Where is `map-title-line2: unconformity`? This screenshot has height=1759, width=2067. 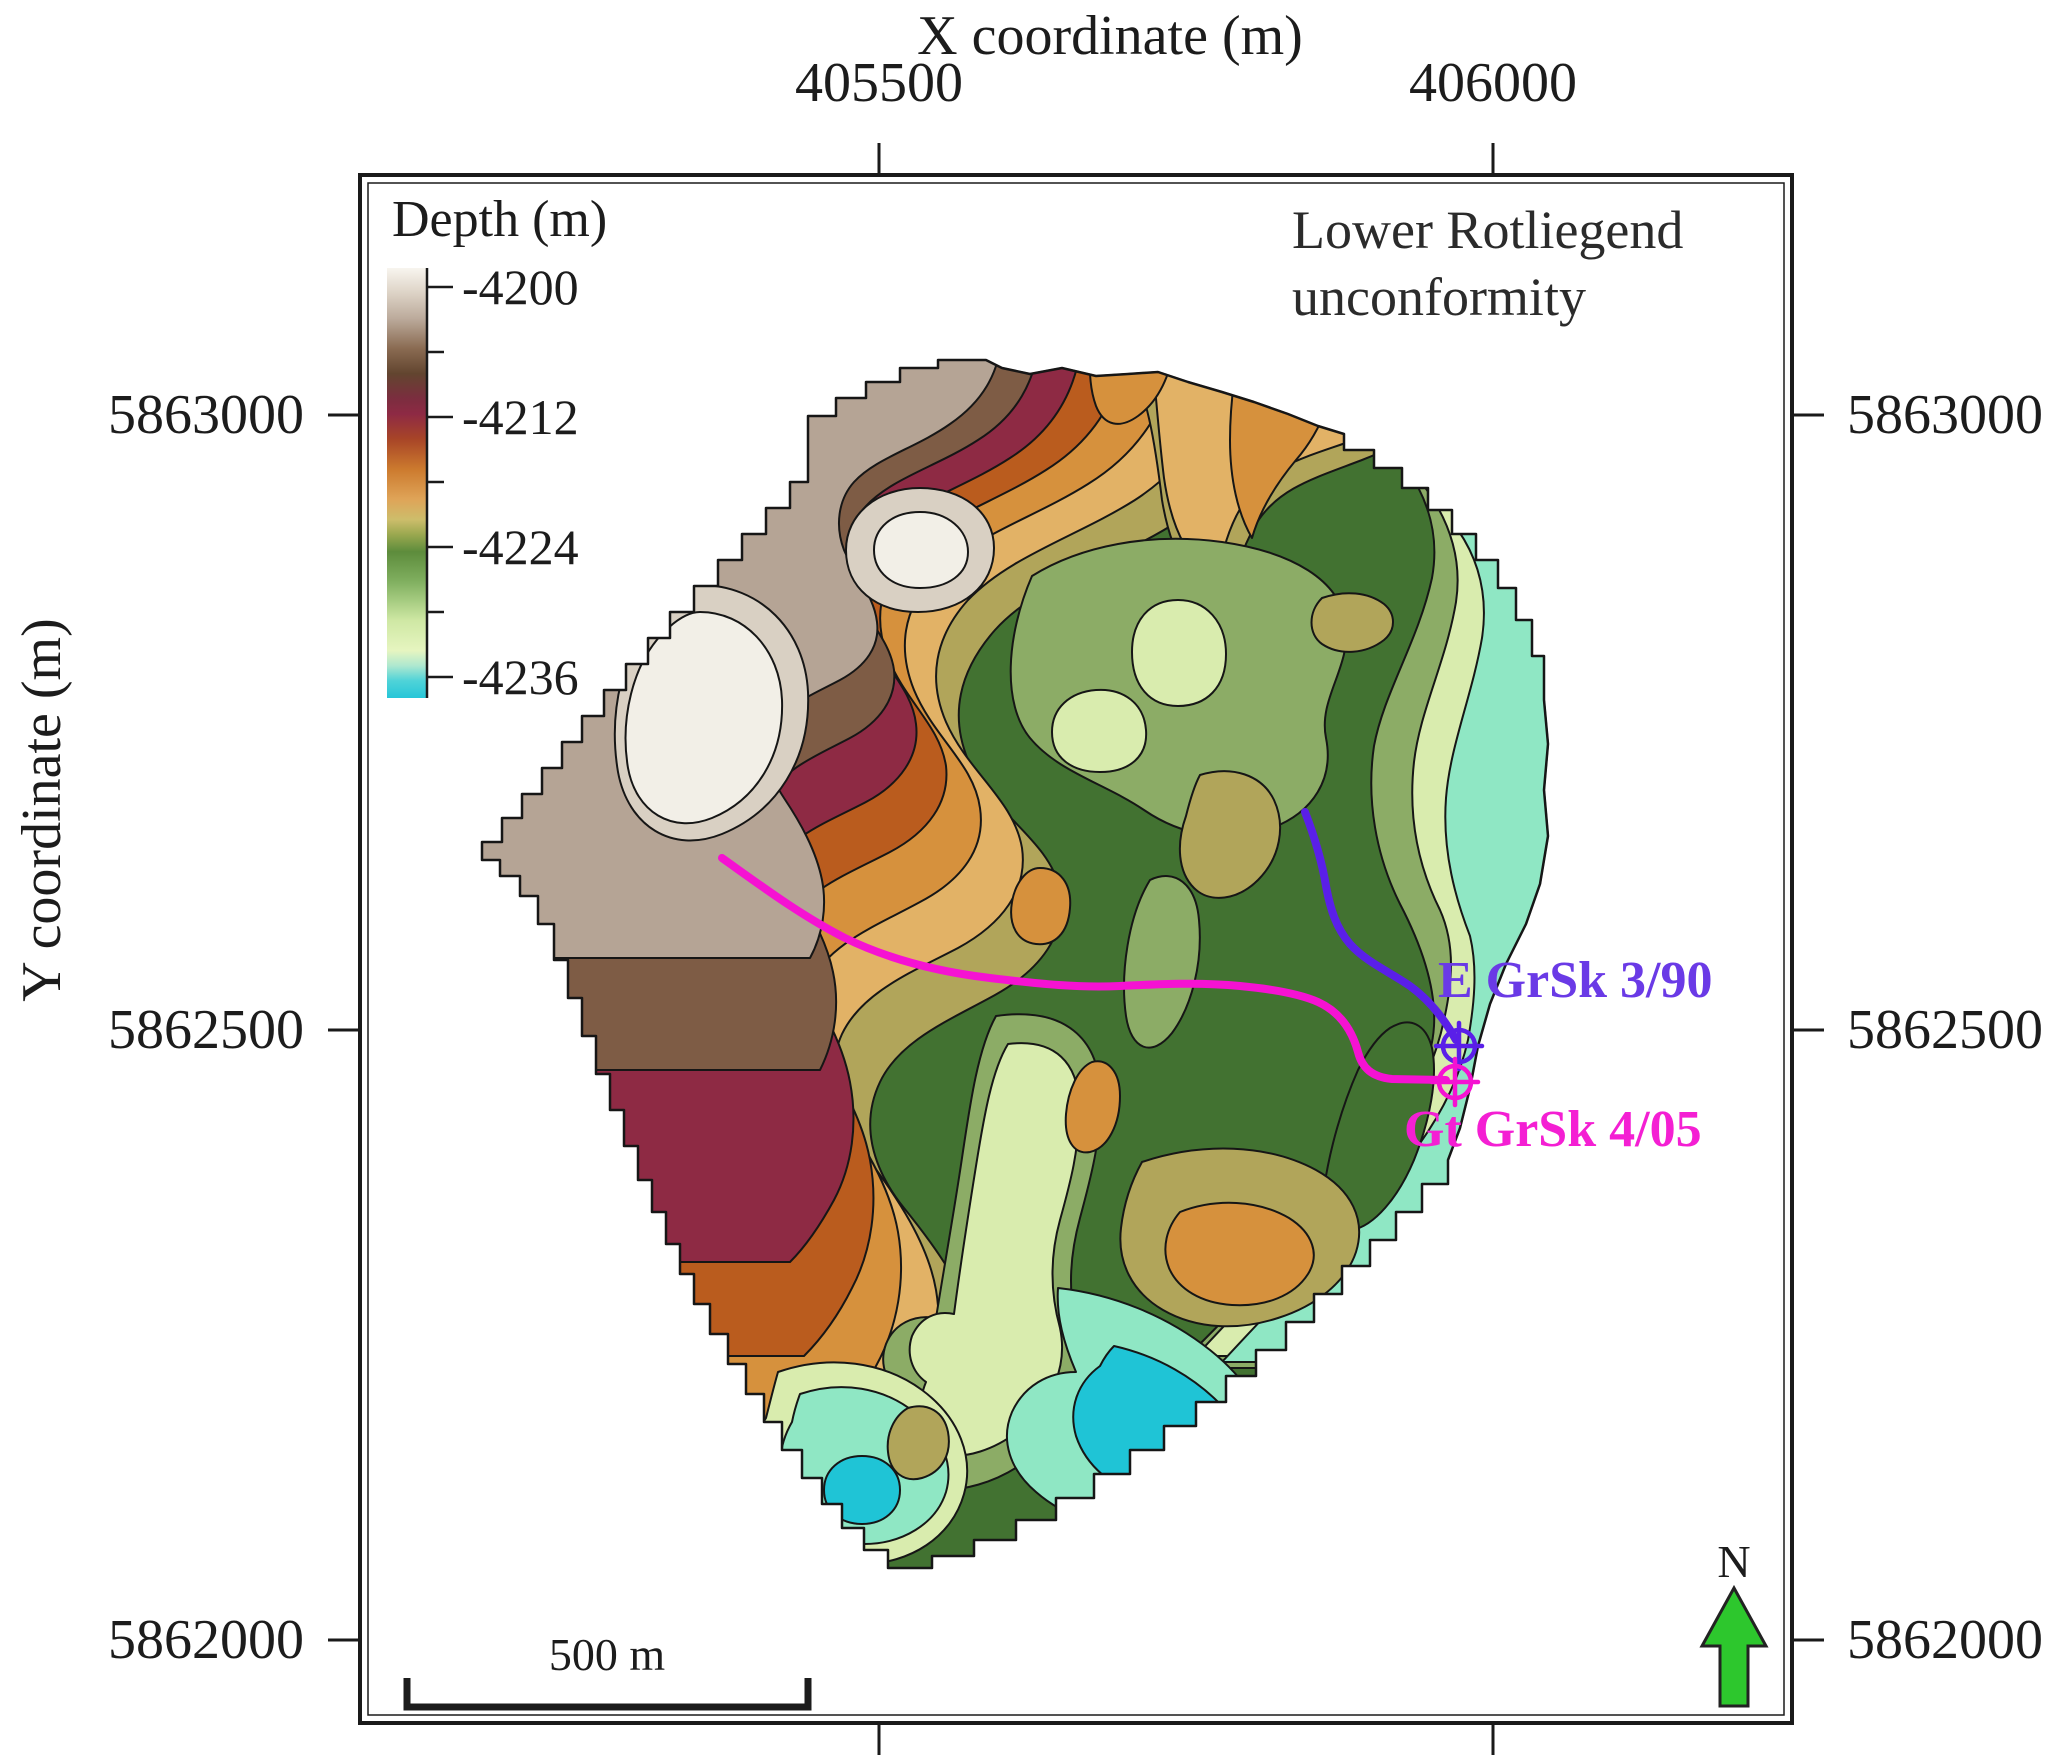
map-title-line2: unconformity is located at coordinates (1439, 297).